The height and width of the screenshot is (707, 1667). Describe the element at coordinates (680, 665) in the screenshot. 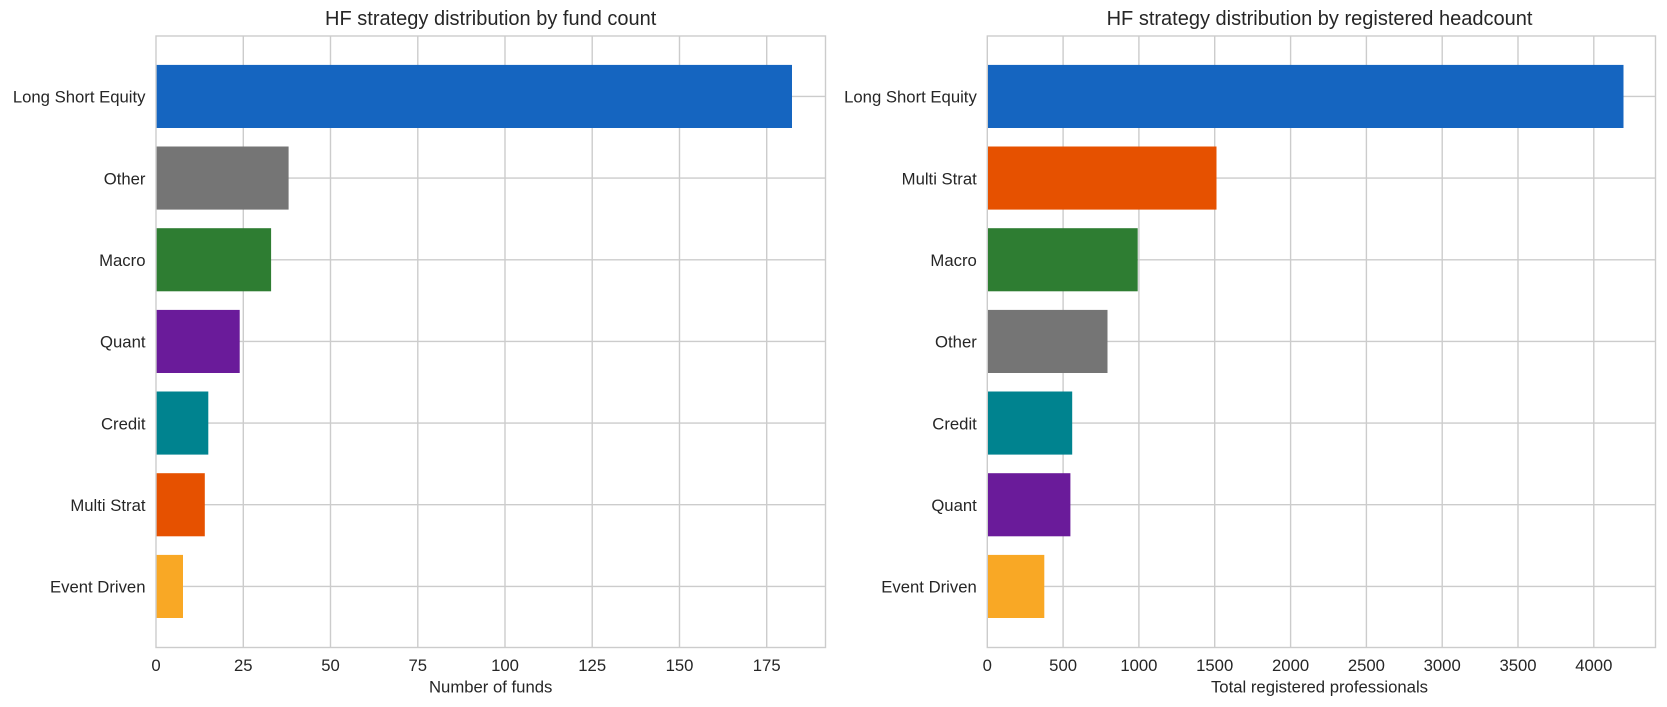

I see `svg-text: 150` at that location.